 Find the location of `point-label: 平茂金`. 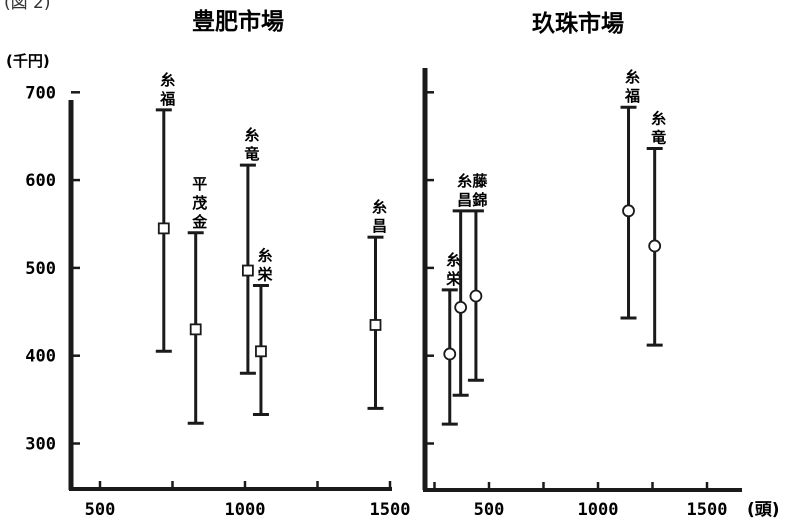

point-label: 平茂金 is located at coordinates (199, 203).